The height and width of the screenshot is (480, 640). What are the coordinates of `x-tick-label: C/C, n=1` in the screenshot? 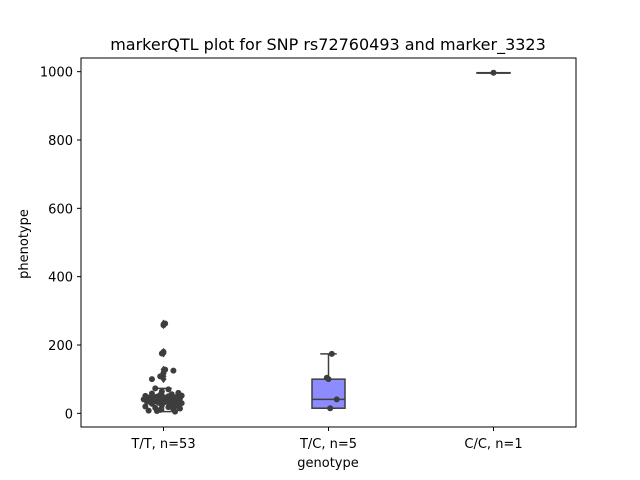 It's located at (493, 444).